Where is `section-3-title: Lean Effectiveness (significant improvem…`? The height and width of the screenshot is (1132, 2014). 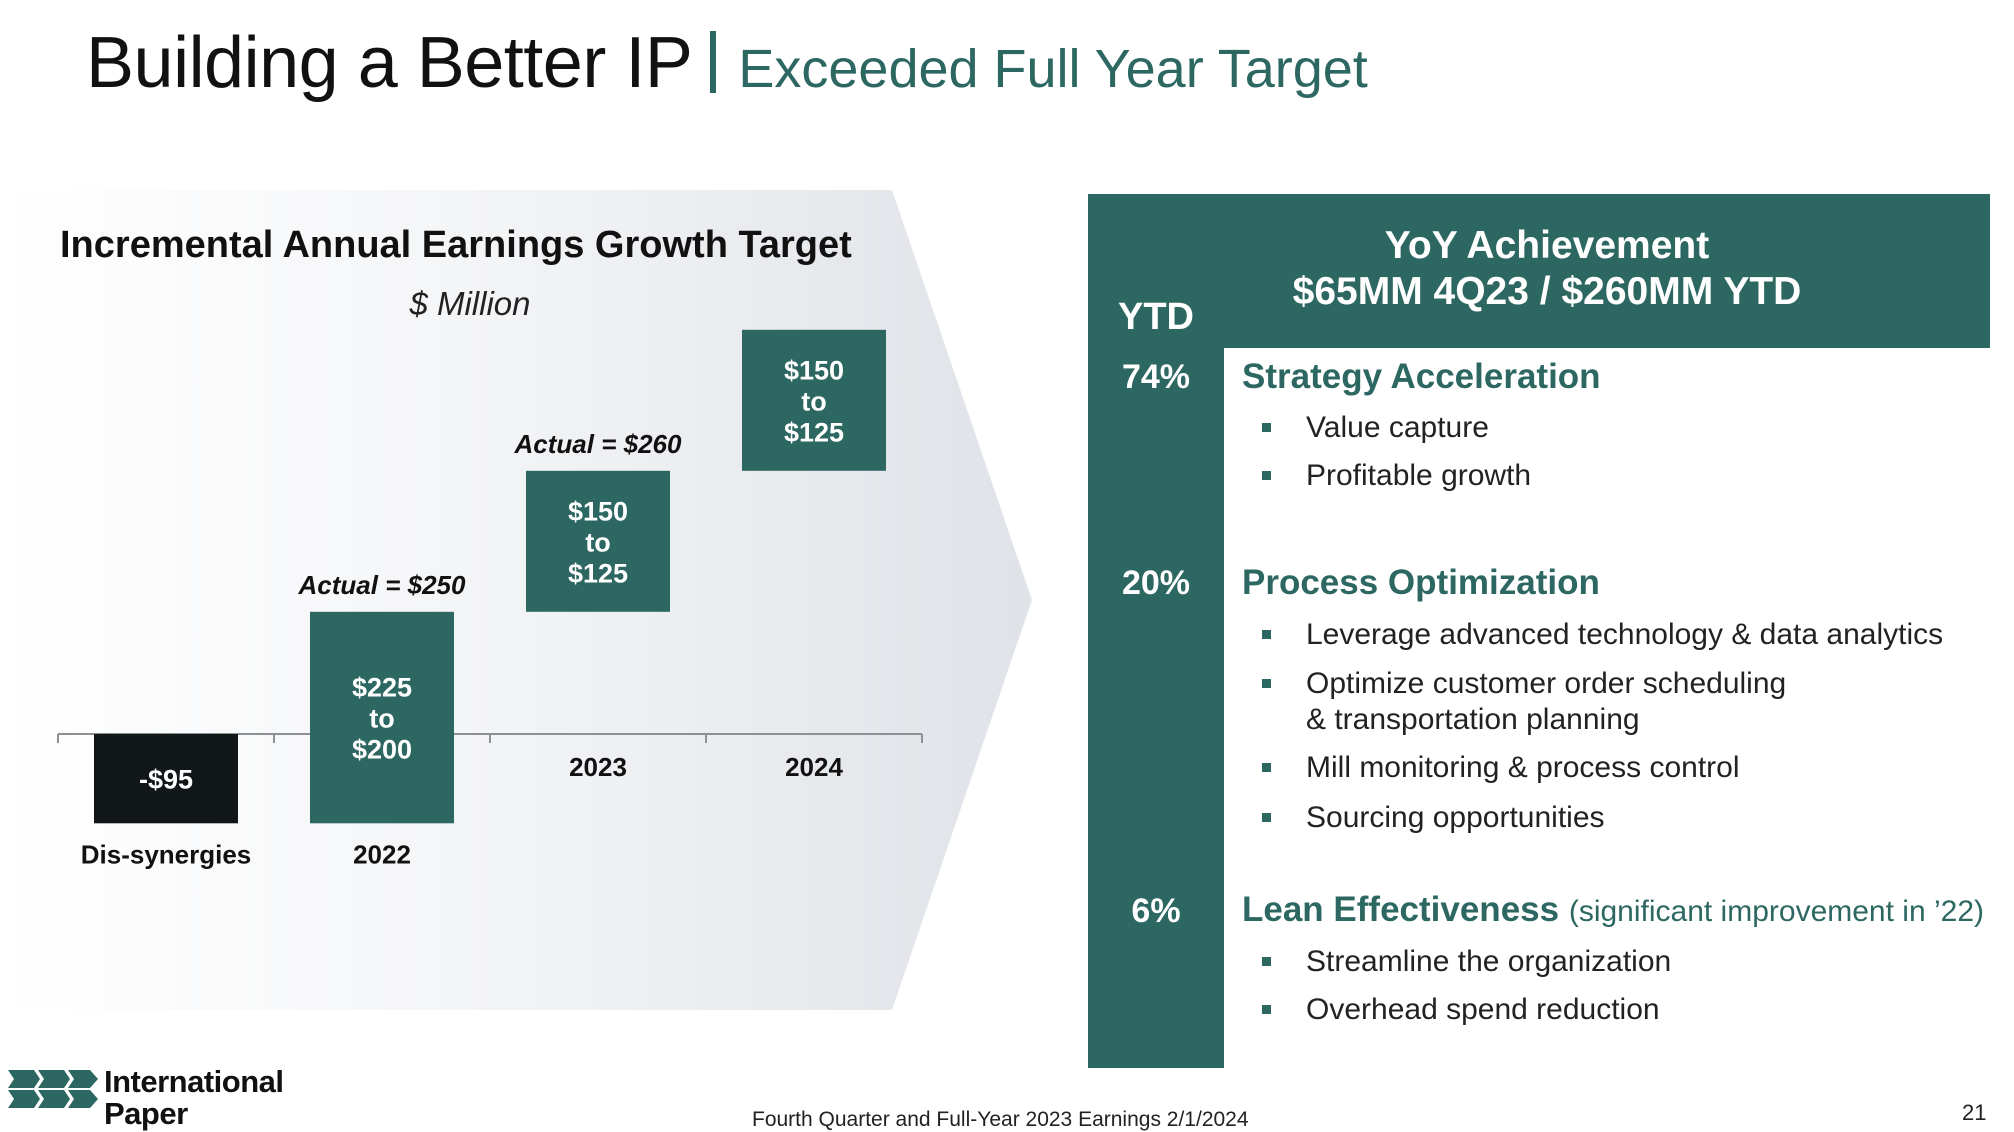
section-3-title: Lean Effectiveness (significant improvem… is located at coordinates (1613, 910).